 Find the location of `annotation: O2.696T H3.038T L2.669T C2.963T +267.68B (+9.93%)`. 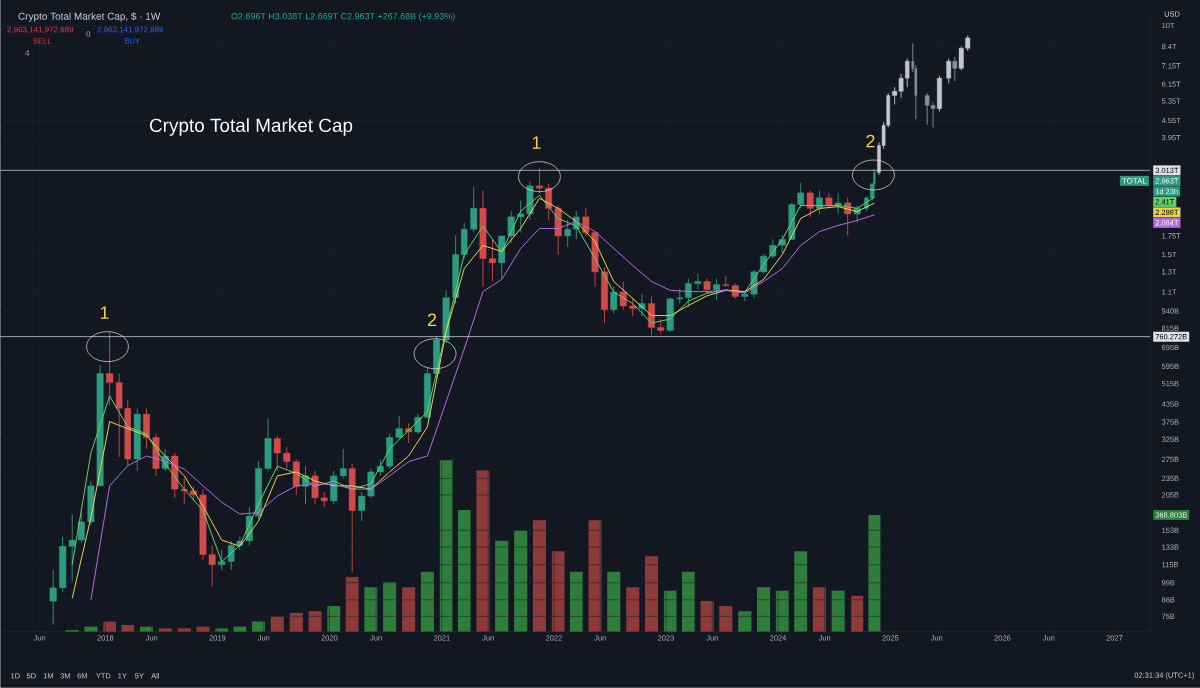

annotation: O2.696T H3.038T L2.669T C2.963T +267.68B (+9.93%) is located at coordinates (343, 17).